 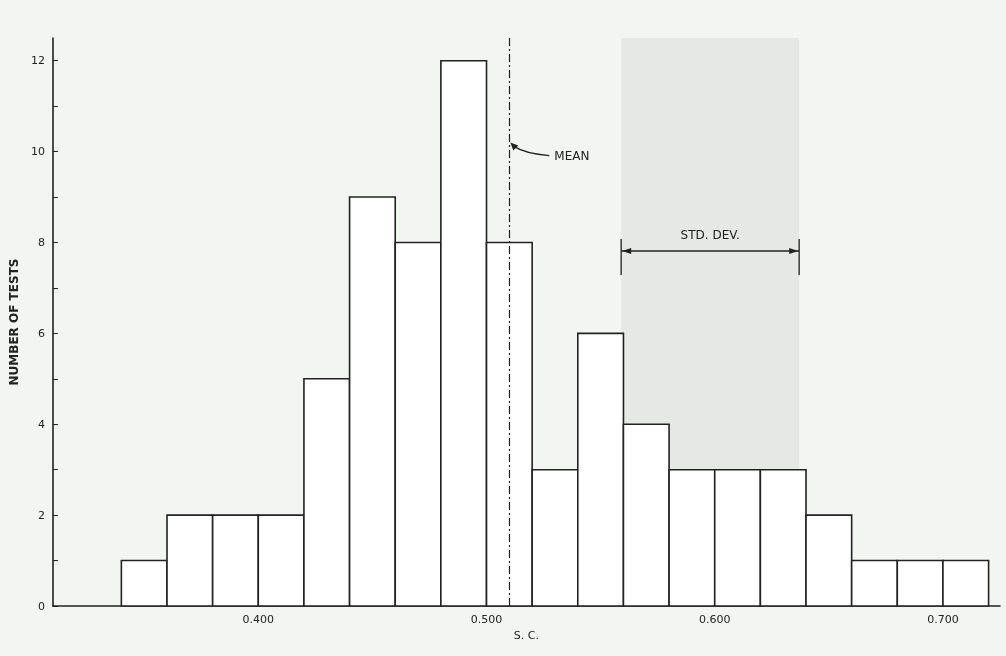 I want to click on x-tick-label: 0.600, so click(x=714, y=619).